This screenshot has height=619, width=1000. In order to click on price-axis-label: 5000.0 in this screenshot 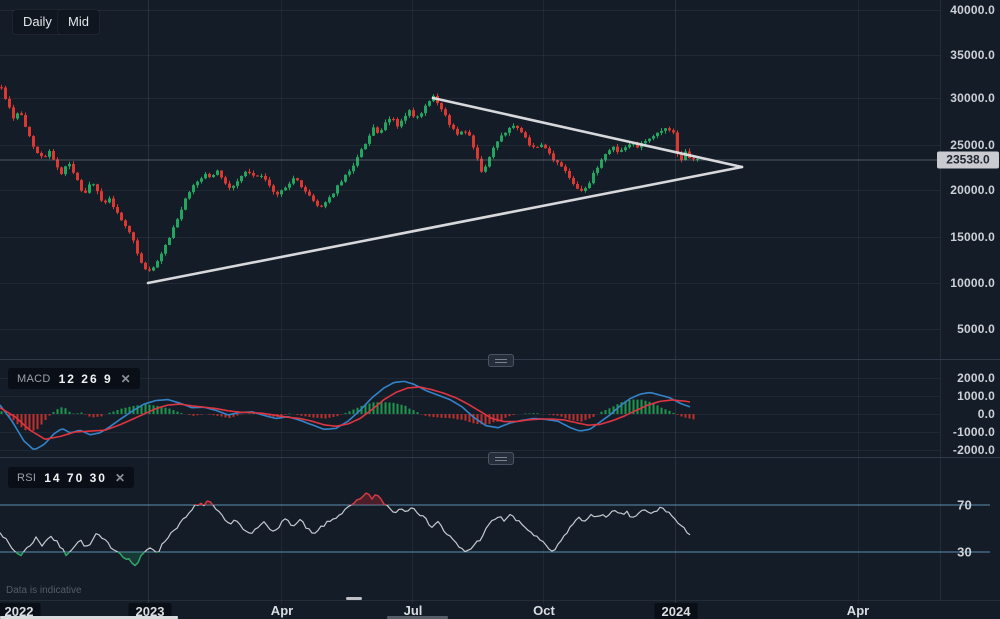, I will do `click(976, 329)`.